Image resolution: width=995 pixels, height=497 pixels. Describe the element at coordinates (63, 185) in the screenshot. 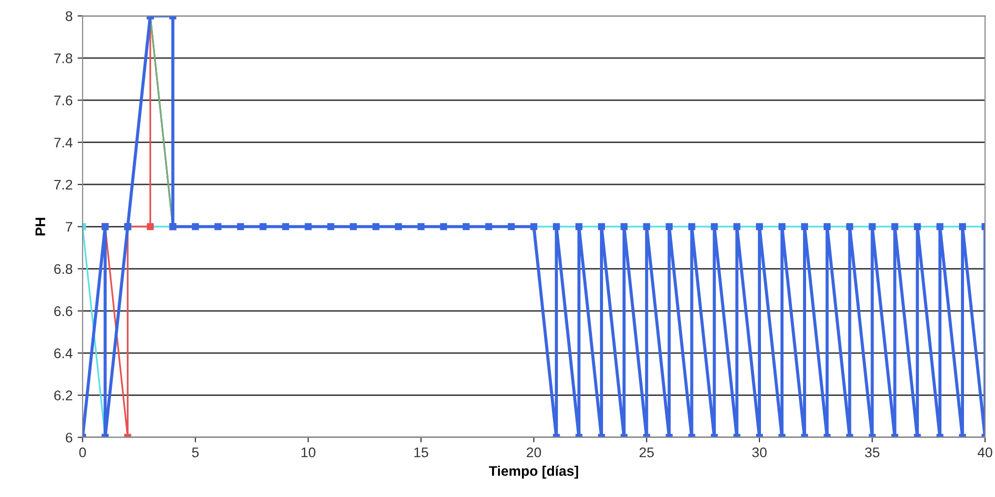

I see `y-tick-label: 7.2` at that location.